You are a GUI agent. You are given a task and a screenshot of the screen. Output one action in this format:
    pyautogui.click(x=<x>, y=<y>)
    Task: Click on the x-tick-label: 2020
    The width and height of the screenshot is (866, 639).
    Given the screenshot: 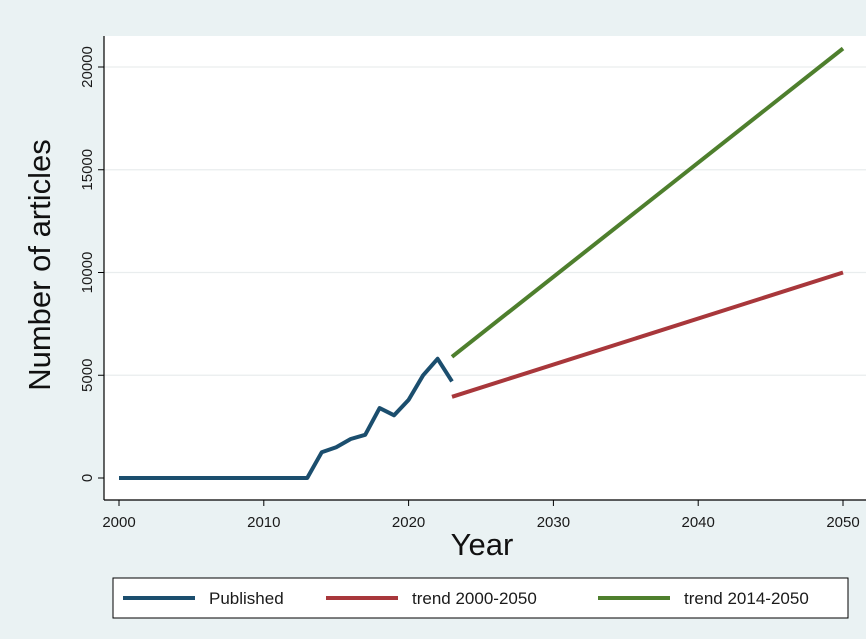 What is the action you would take?
    pyautogui.click(x=408, y=522)
    